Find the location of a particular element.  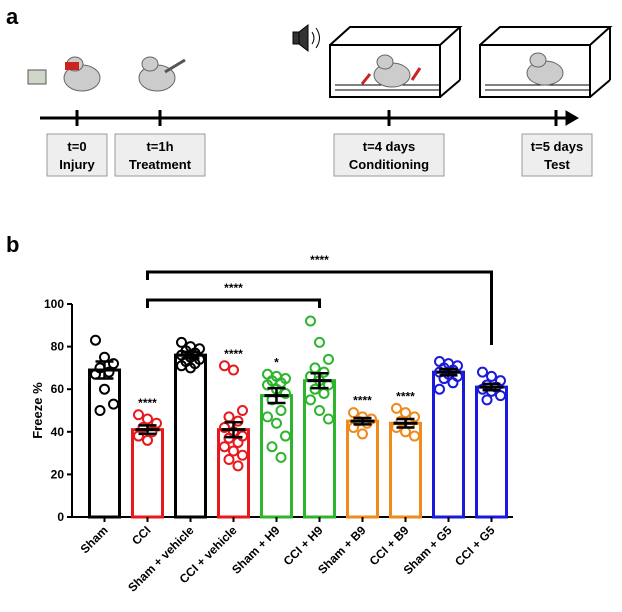

y-tick-label: 60 is located at coordinates (58, 389).